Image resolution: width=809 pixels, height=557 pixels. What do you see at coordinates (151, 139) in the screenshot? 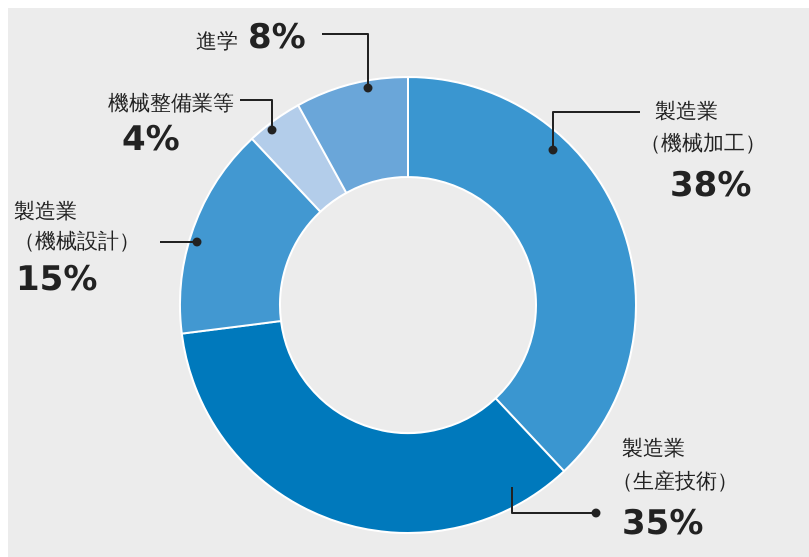
I see `data-label: 4%` at bounding box center [151, 139].